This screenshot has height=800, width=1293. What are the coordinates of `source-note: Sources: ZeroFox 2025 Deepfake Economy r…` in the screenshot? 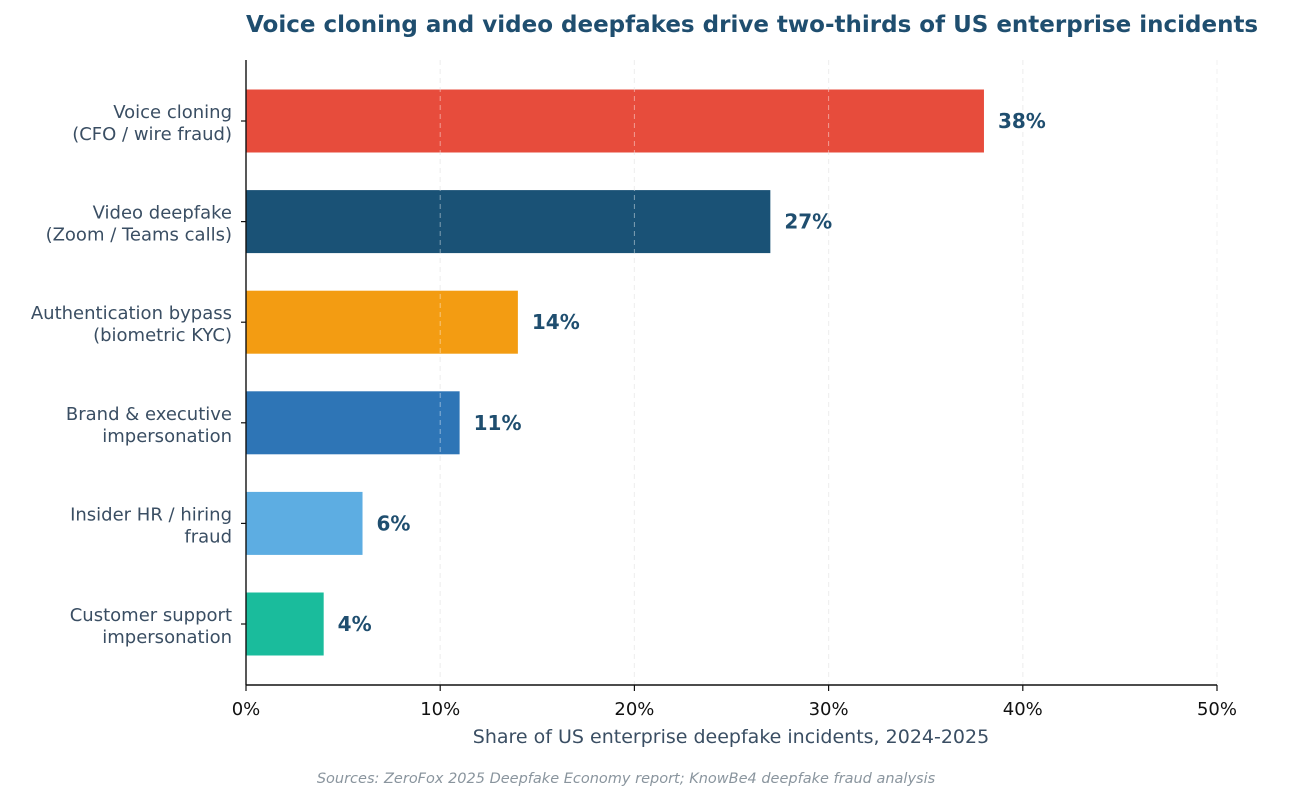 It's located at (626, 779).